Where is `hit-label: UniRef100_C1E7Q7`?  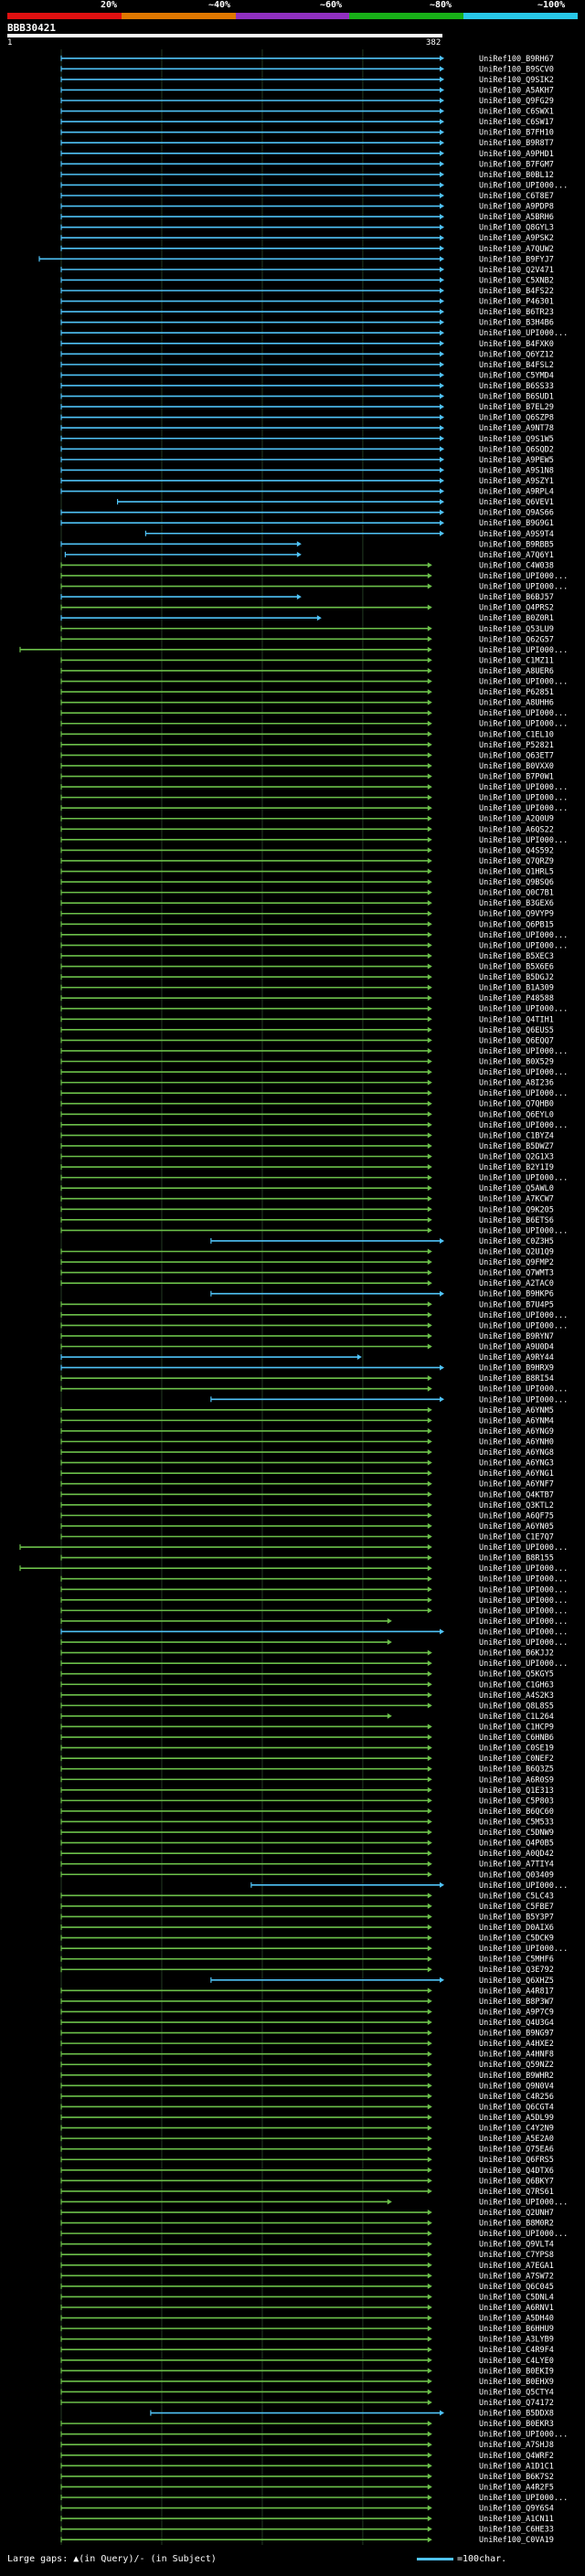
hit-label: UniRef100_C1E7Q7 is located at coordinates (516, 1537).